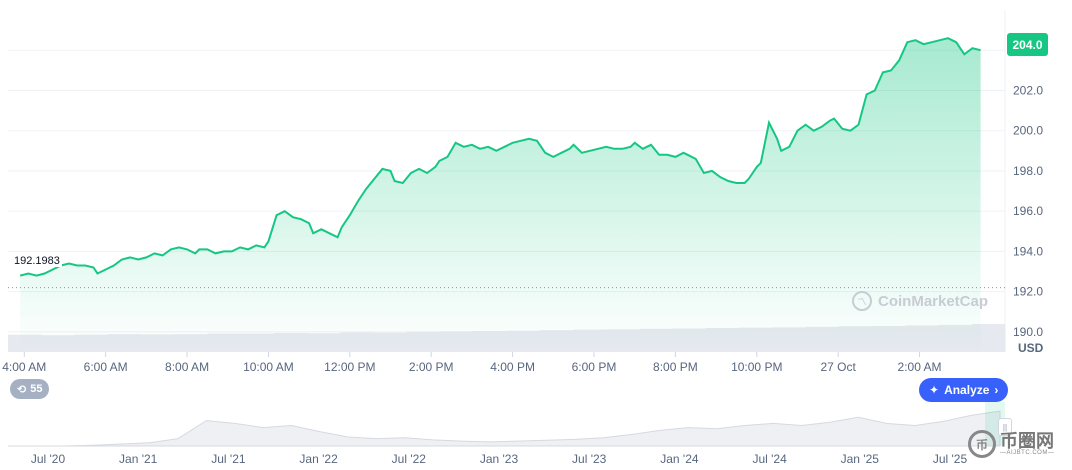  What do you see at coordinates (933, 301) in the screenshot?
I see `watermark-text: CoinMarketCap` at bounding box center [933, 301].